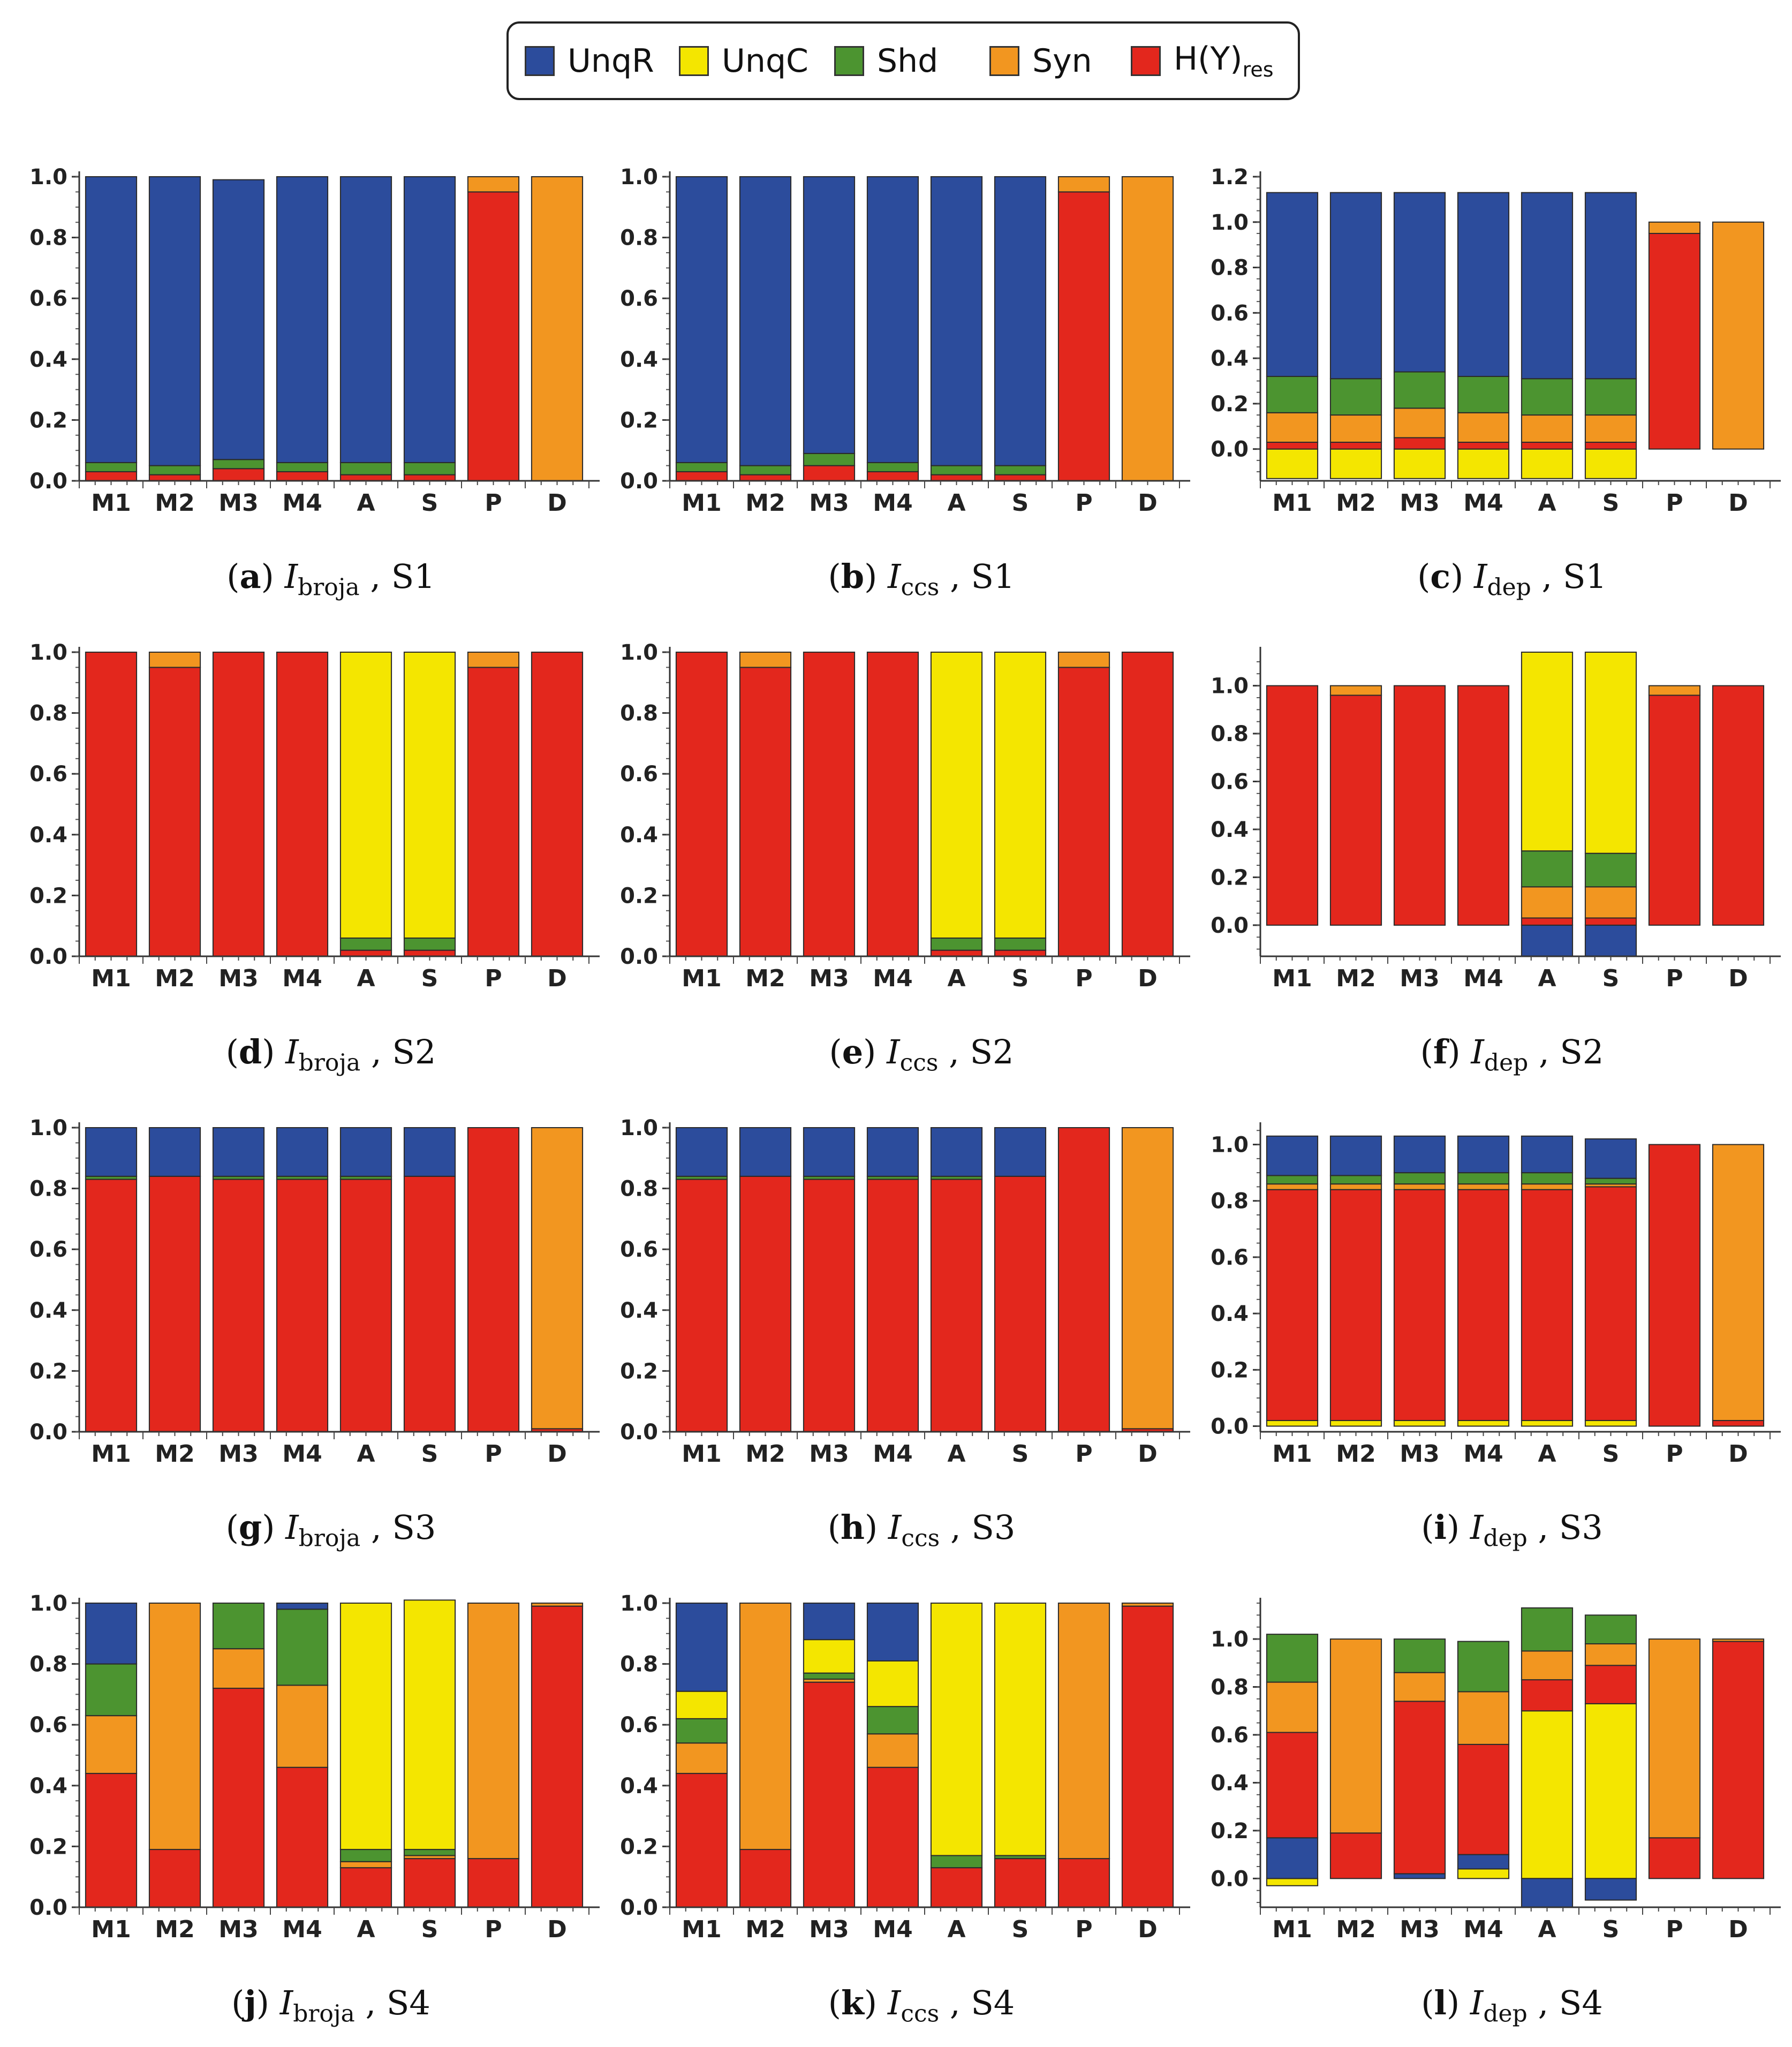  Describe the element at coordinates (1675, 503) in the screenshot. I see `x-tick-label: P` at that location.